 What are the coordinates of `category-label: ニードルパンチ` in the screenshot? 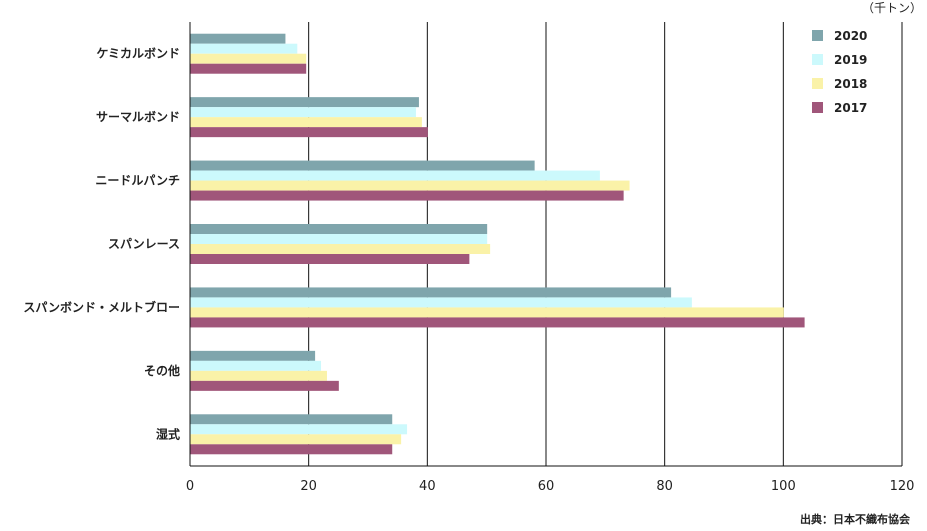 It's located at (137, 181).